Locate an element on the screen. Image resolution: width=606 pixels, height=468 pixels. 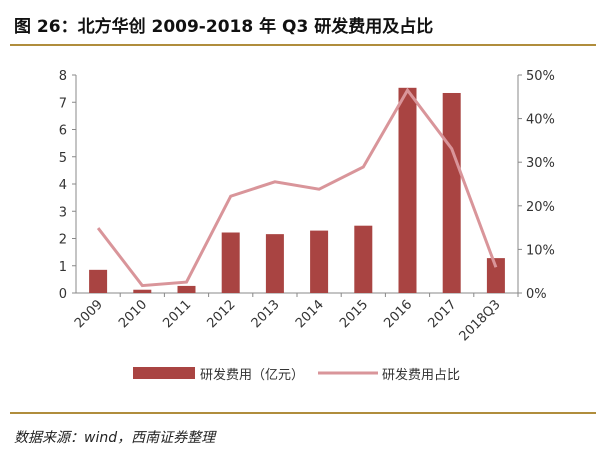
right-tick-label: 30% is located at coordinates (540, 163).